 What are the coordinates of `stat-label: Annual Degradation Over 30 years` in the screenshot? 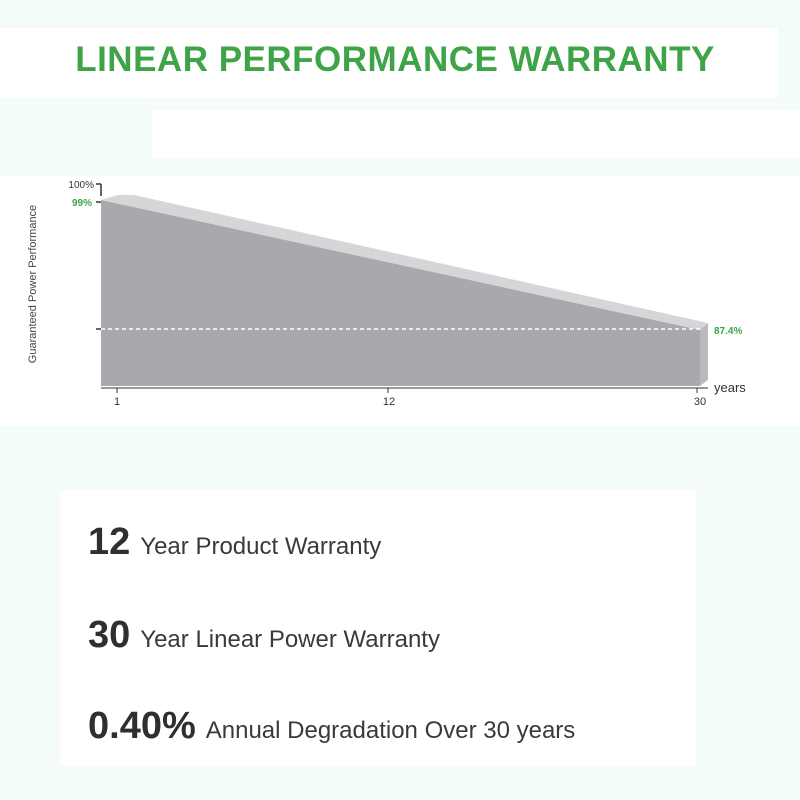 It's located at (390, 730).